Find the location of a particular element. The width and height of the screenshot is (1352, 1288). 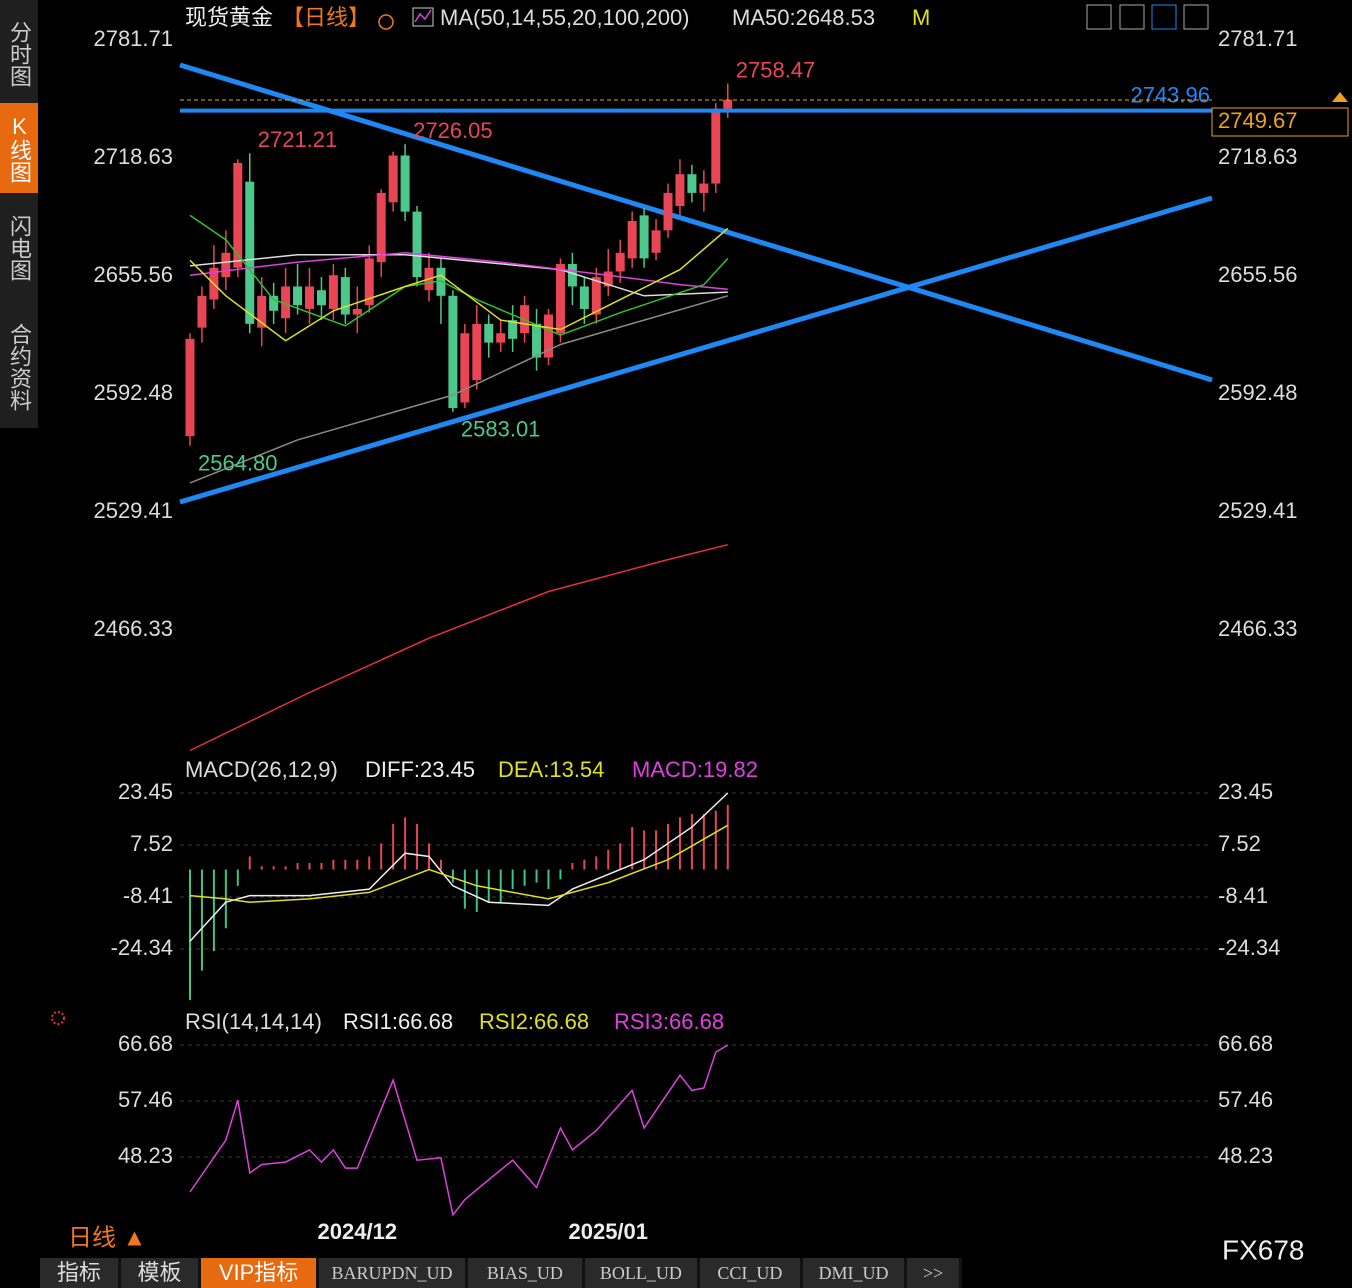

y-tick-label: 2592.48 is located at coordinates (1258, 392).